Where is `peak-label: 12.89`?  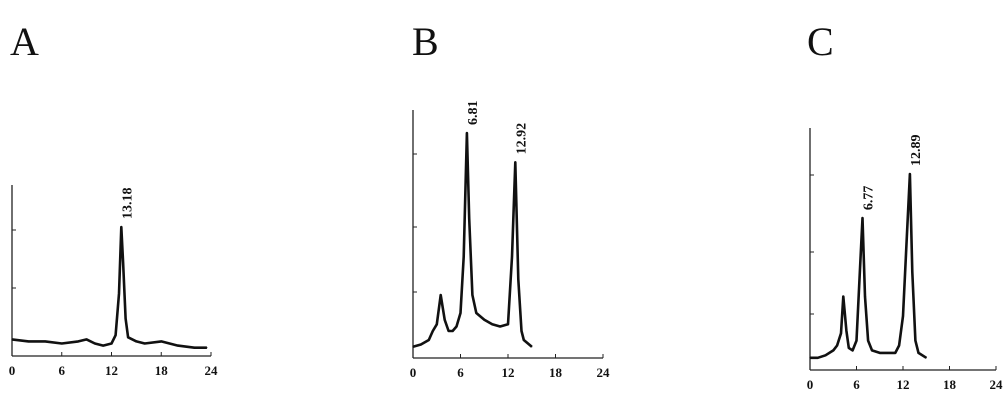 peak-label: 12.89 is located at coordinates (916, 151).